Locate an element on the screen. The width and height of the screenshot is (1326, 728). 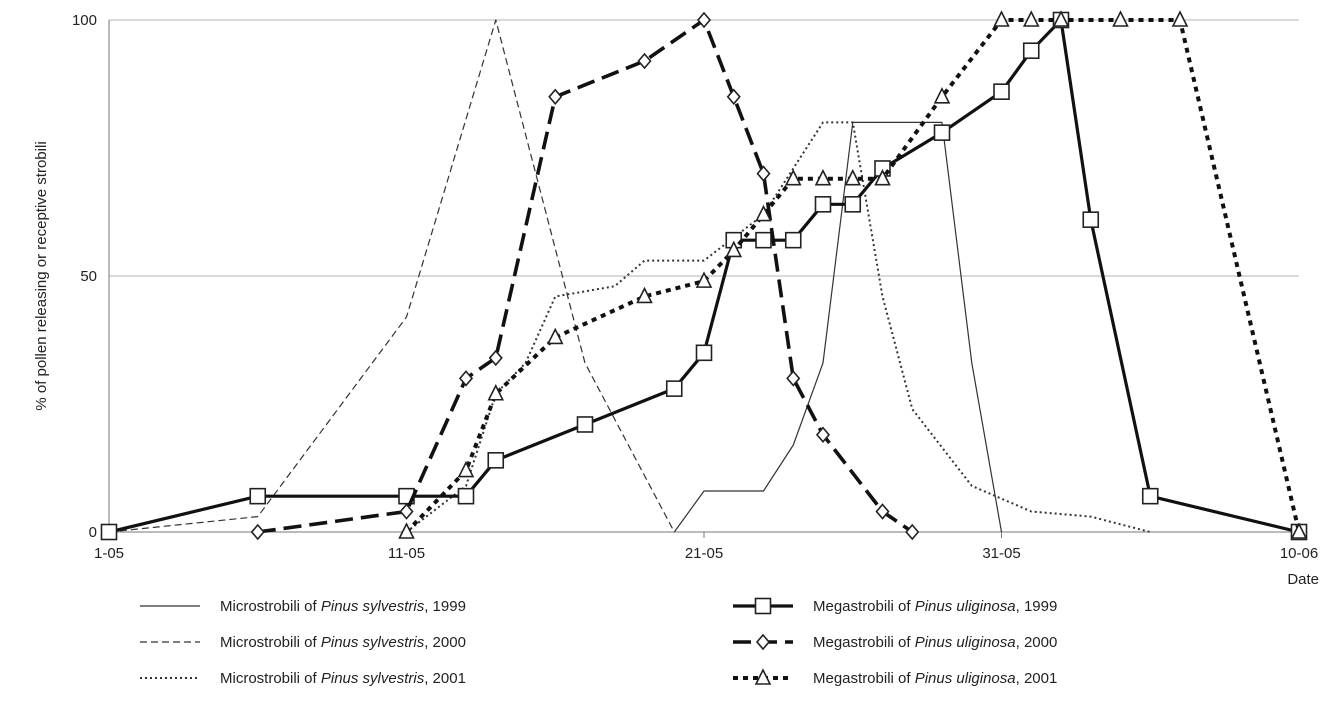
y-tick-label: 50 is located at coordinates (88, 276).